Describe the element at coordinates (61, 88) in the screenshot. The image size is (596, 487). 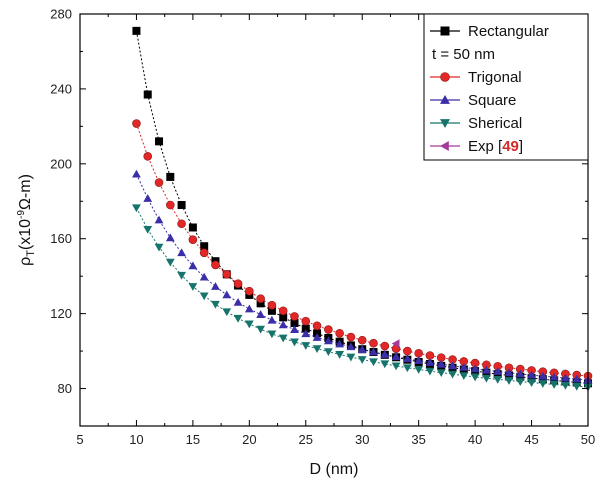
I see `y-tick-label: 240` at that location.